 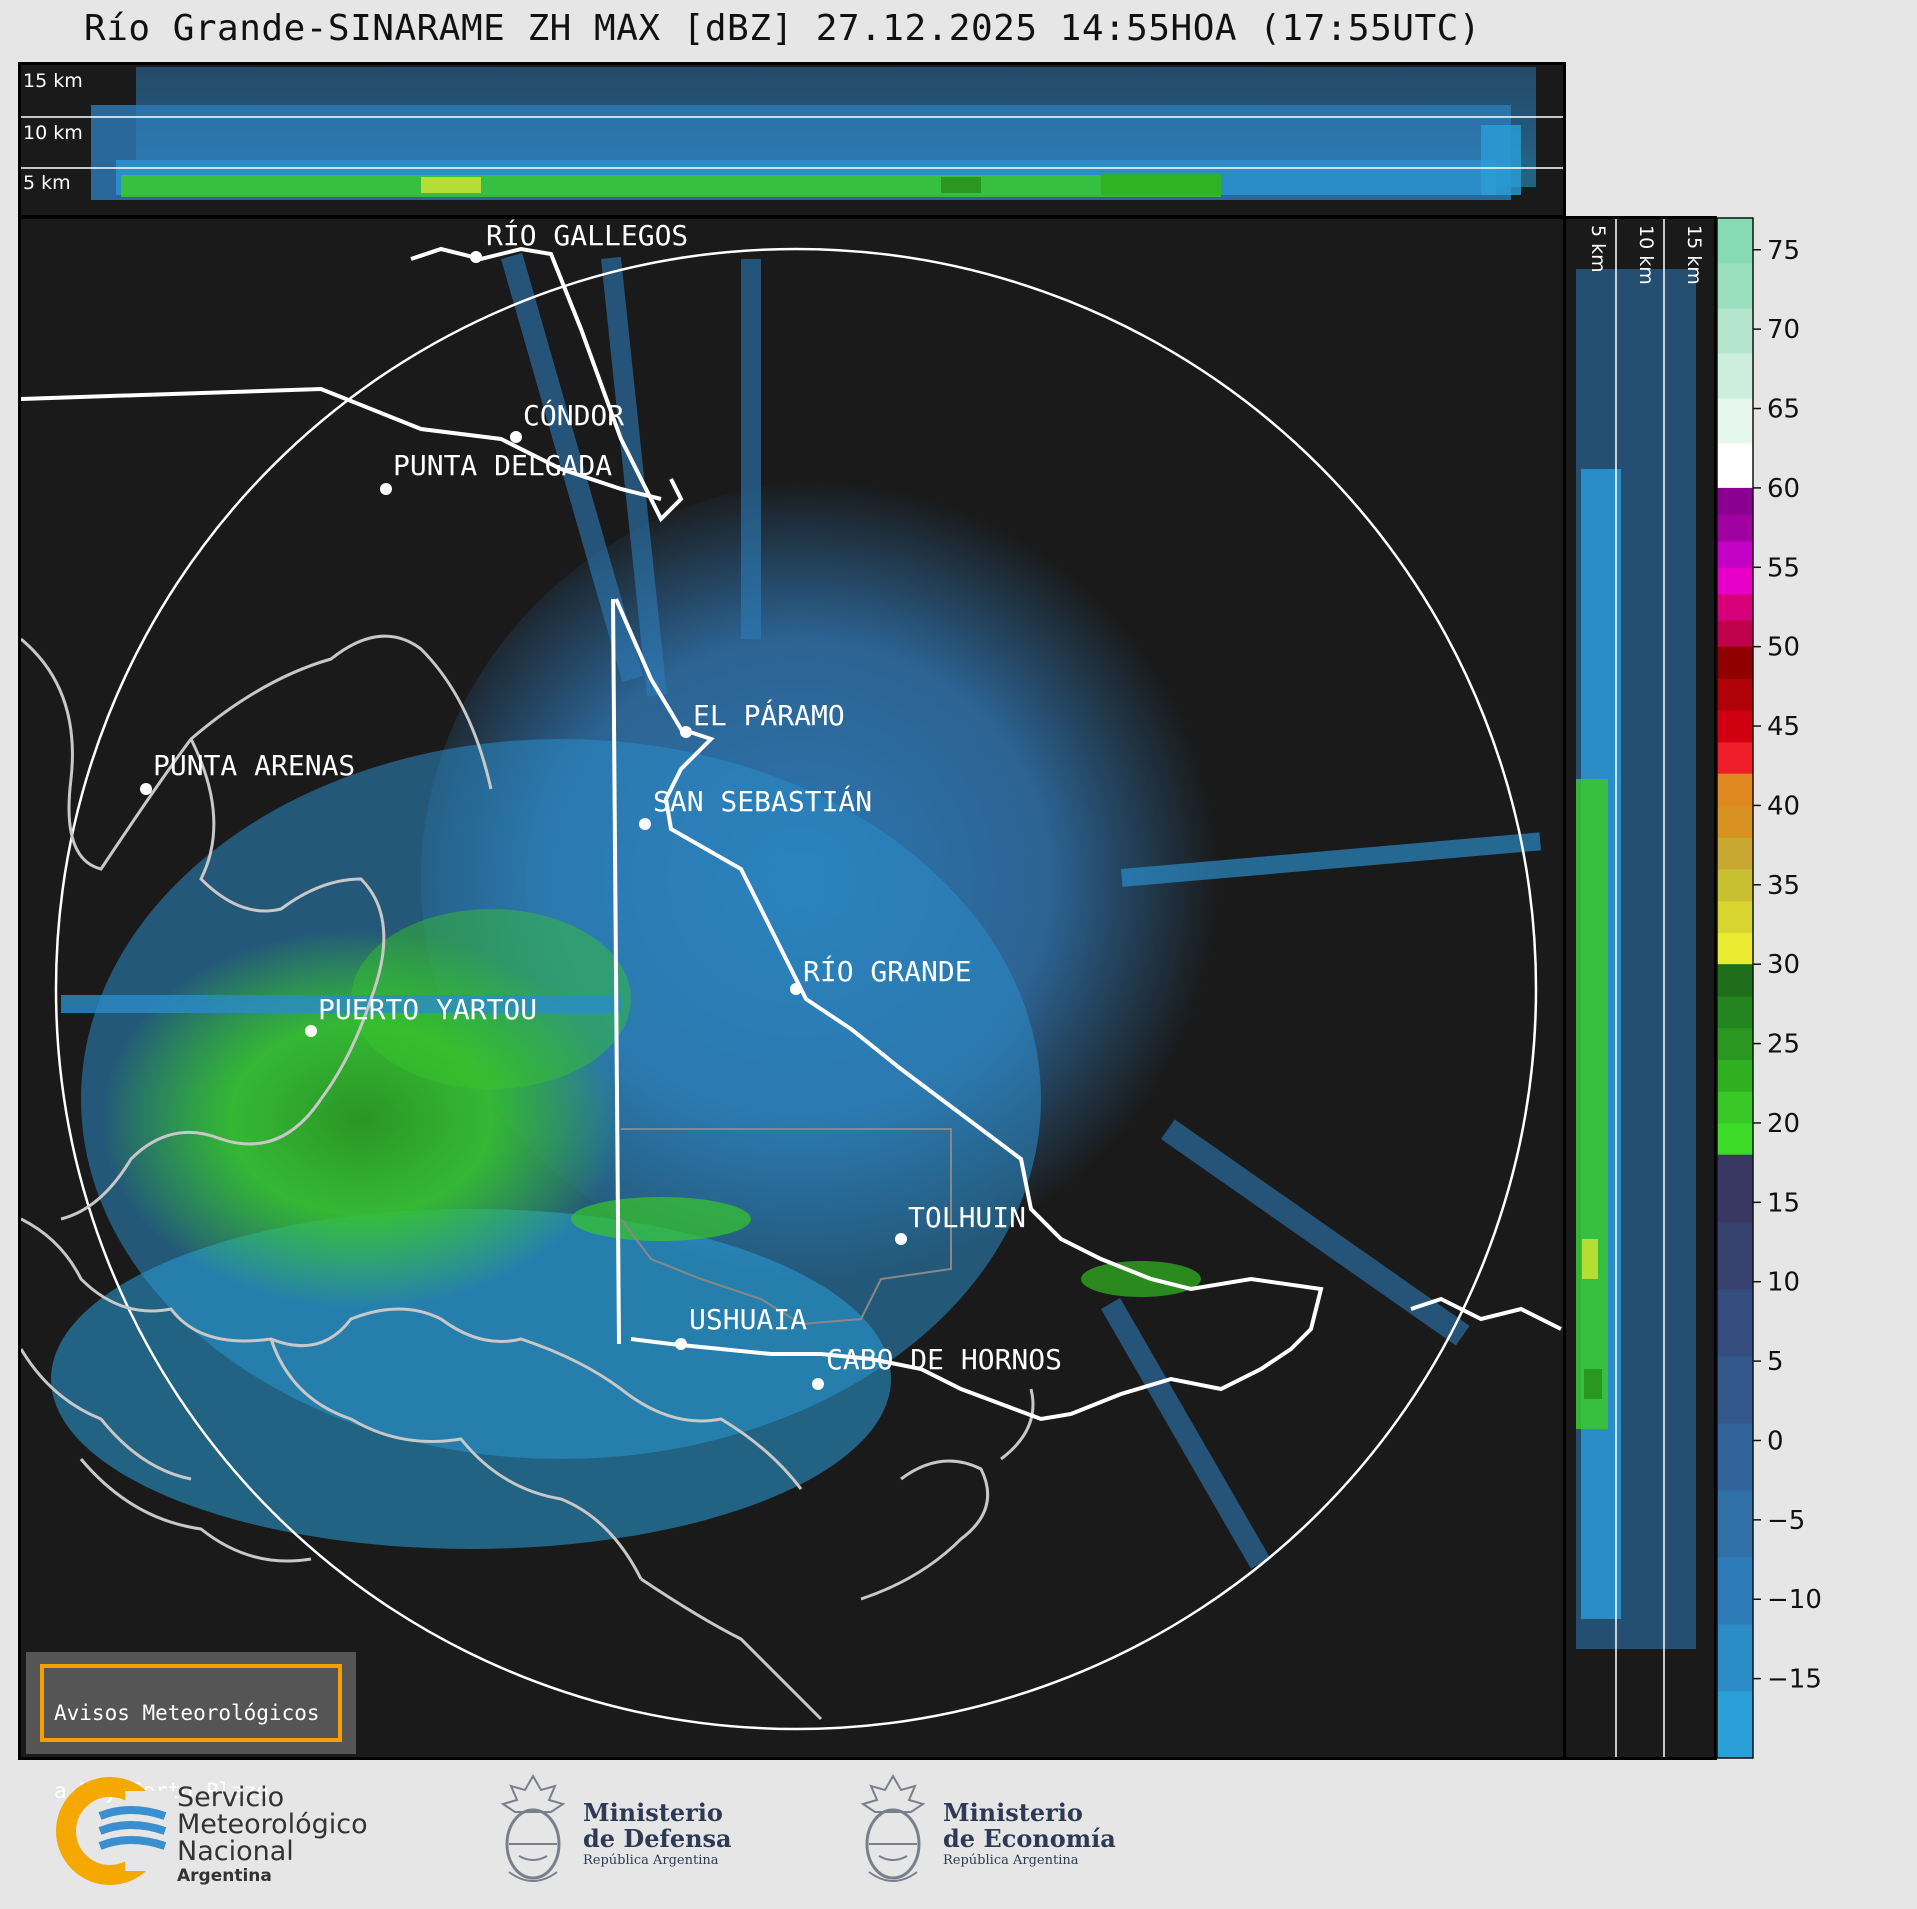 I want to click on city-tolhuin: TOLHUIN, so click(x=960, y=1223).